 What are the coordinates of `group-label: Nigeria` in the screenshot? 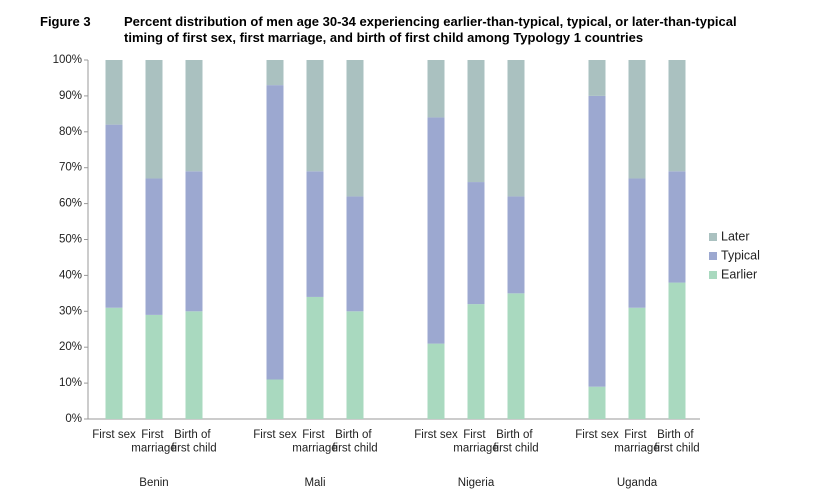 It's located at (476, 483).